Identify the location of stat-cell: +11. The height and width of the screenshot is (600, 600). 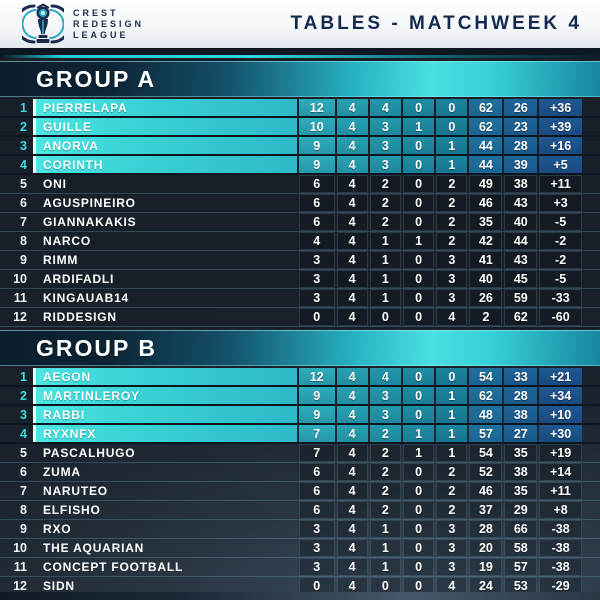
(560, 491).